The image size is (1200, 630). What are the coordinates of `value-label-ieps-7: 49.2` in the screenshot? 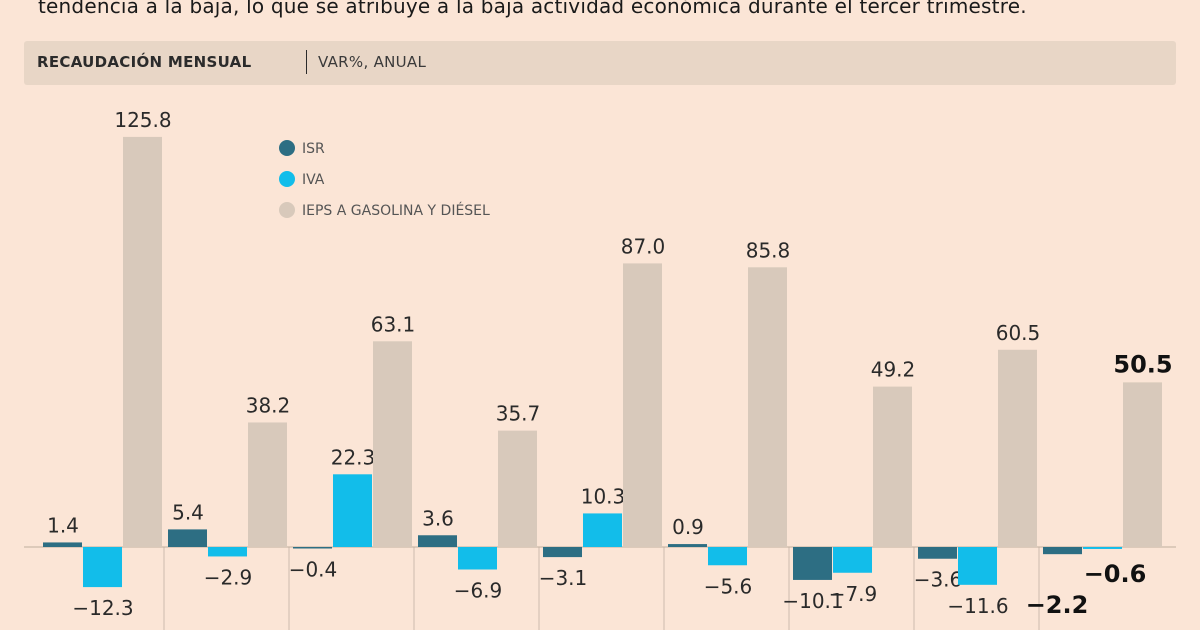 It's located at (893, 370).